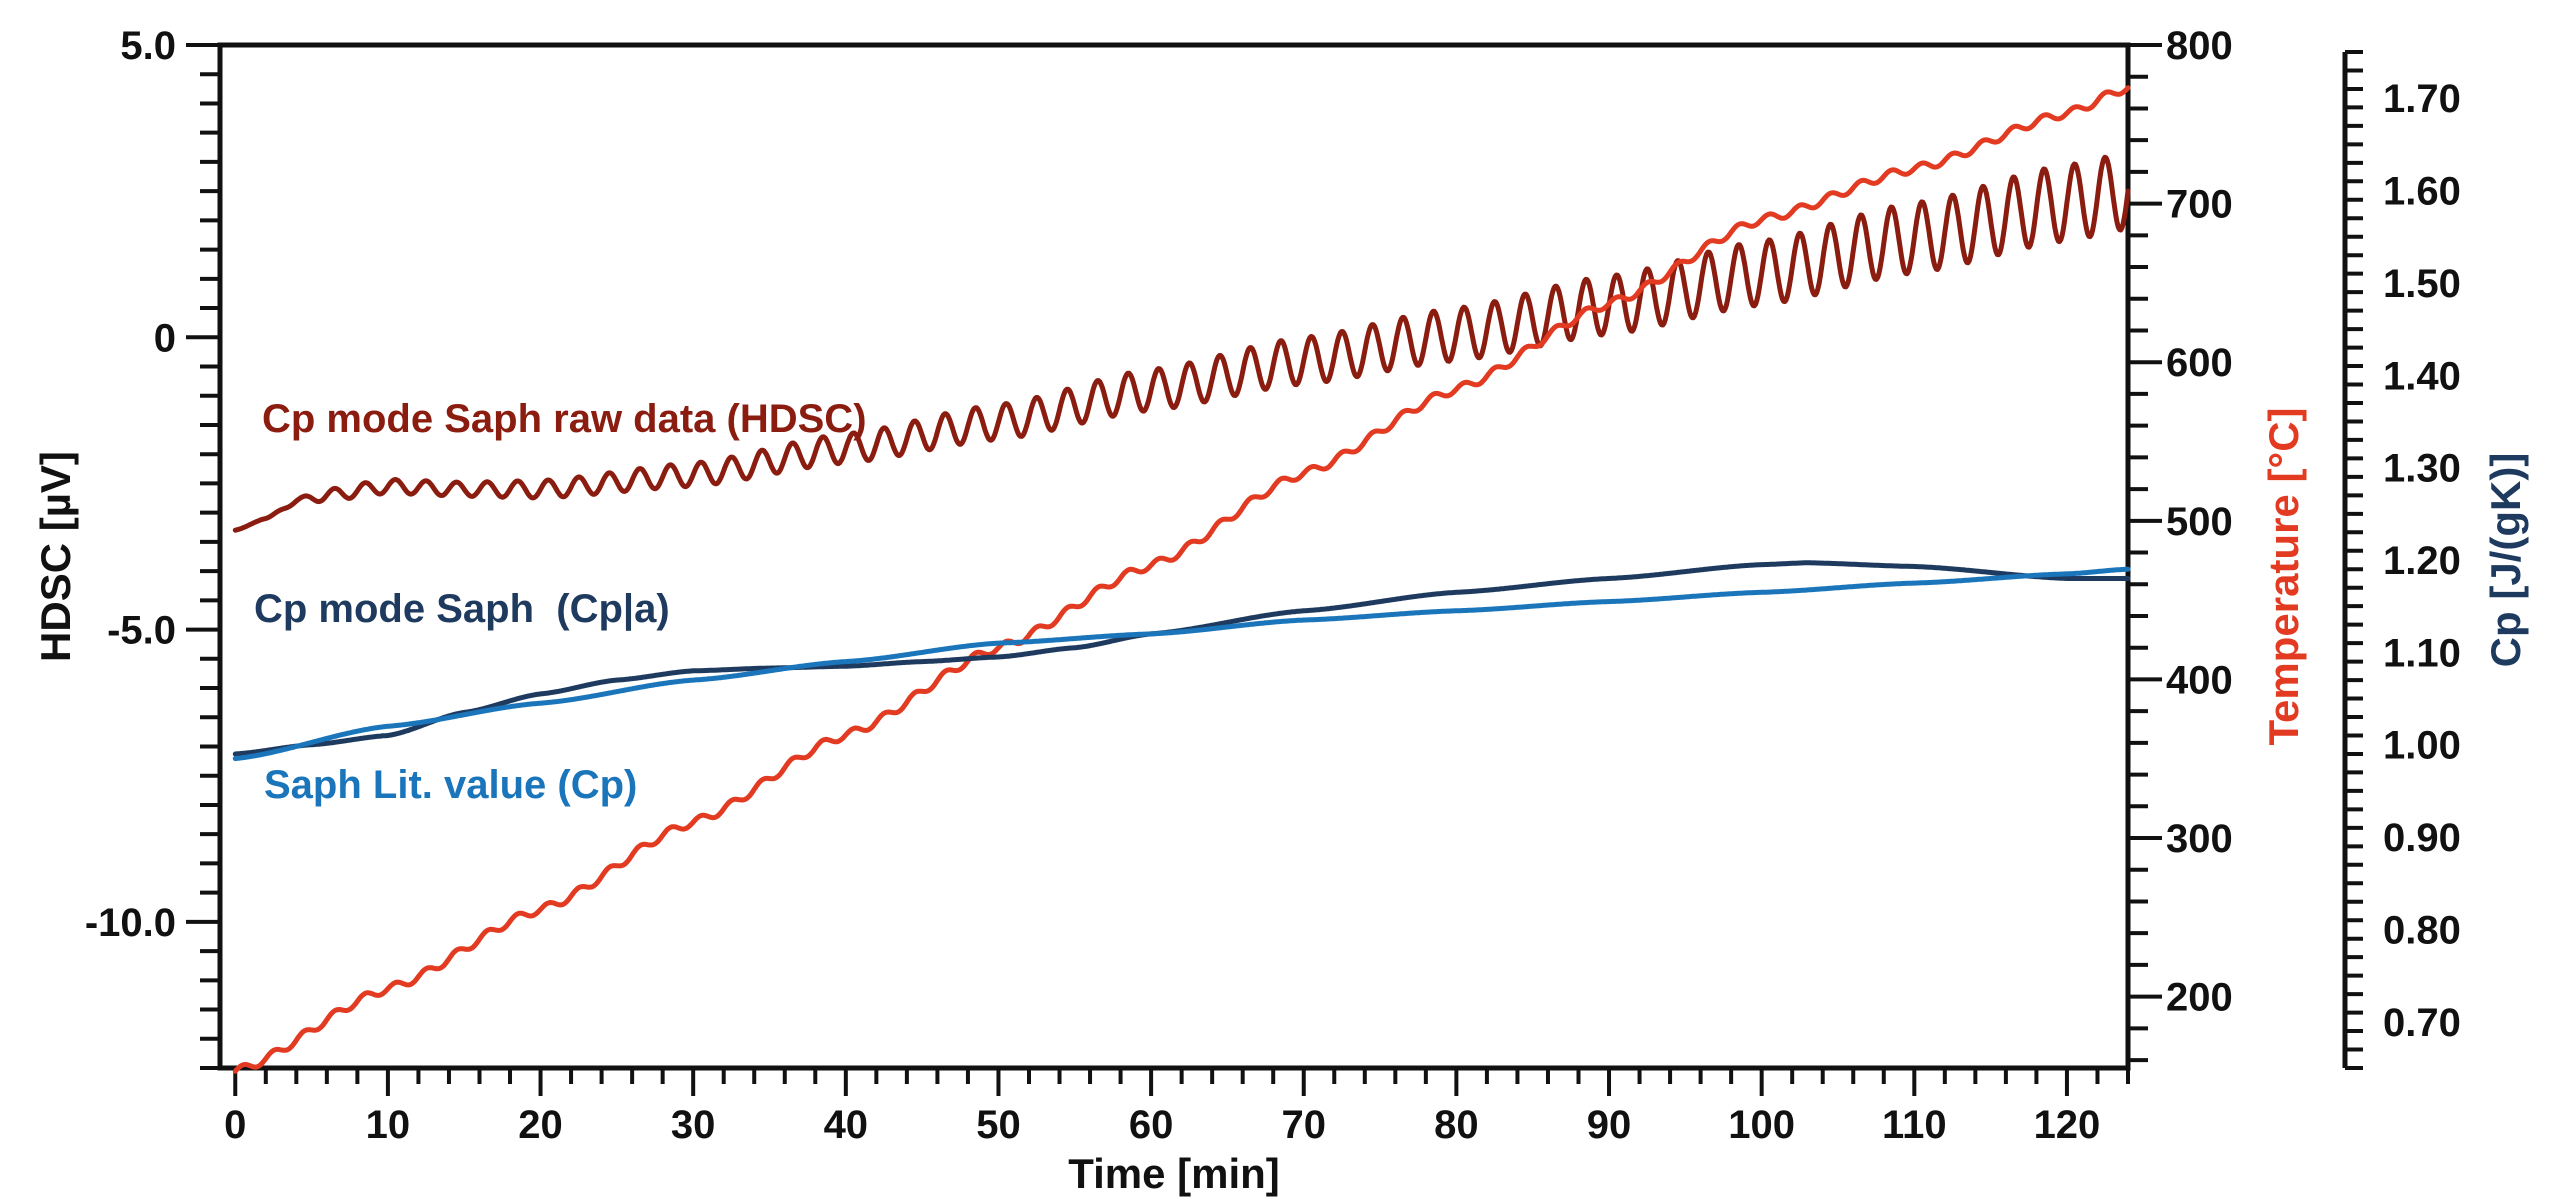 The image size is (2560, 1200). I want to click on cp-tick-label: 0.90, so click(2422, 838).